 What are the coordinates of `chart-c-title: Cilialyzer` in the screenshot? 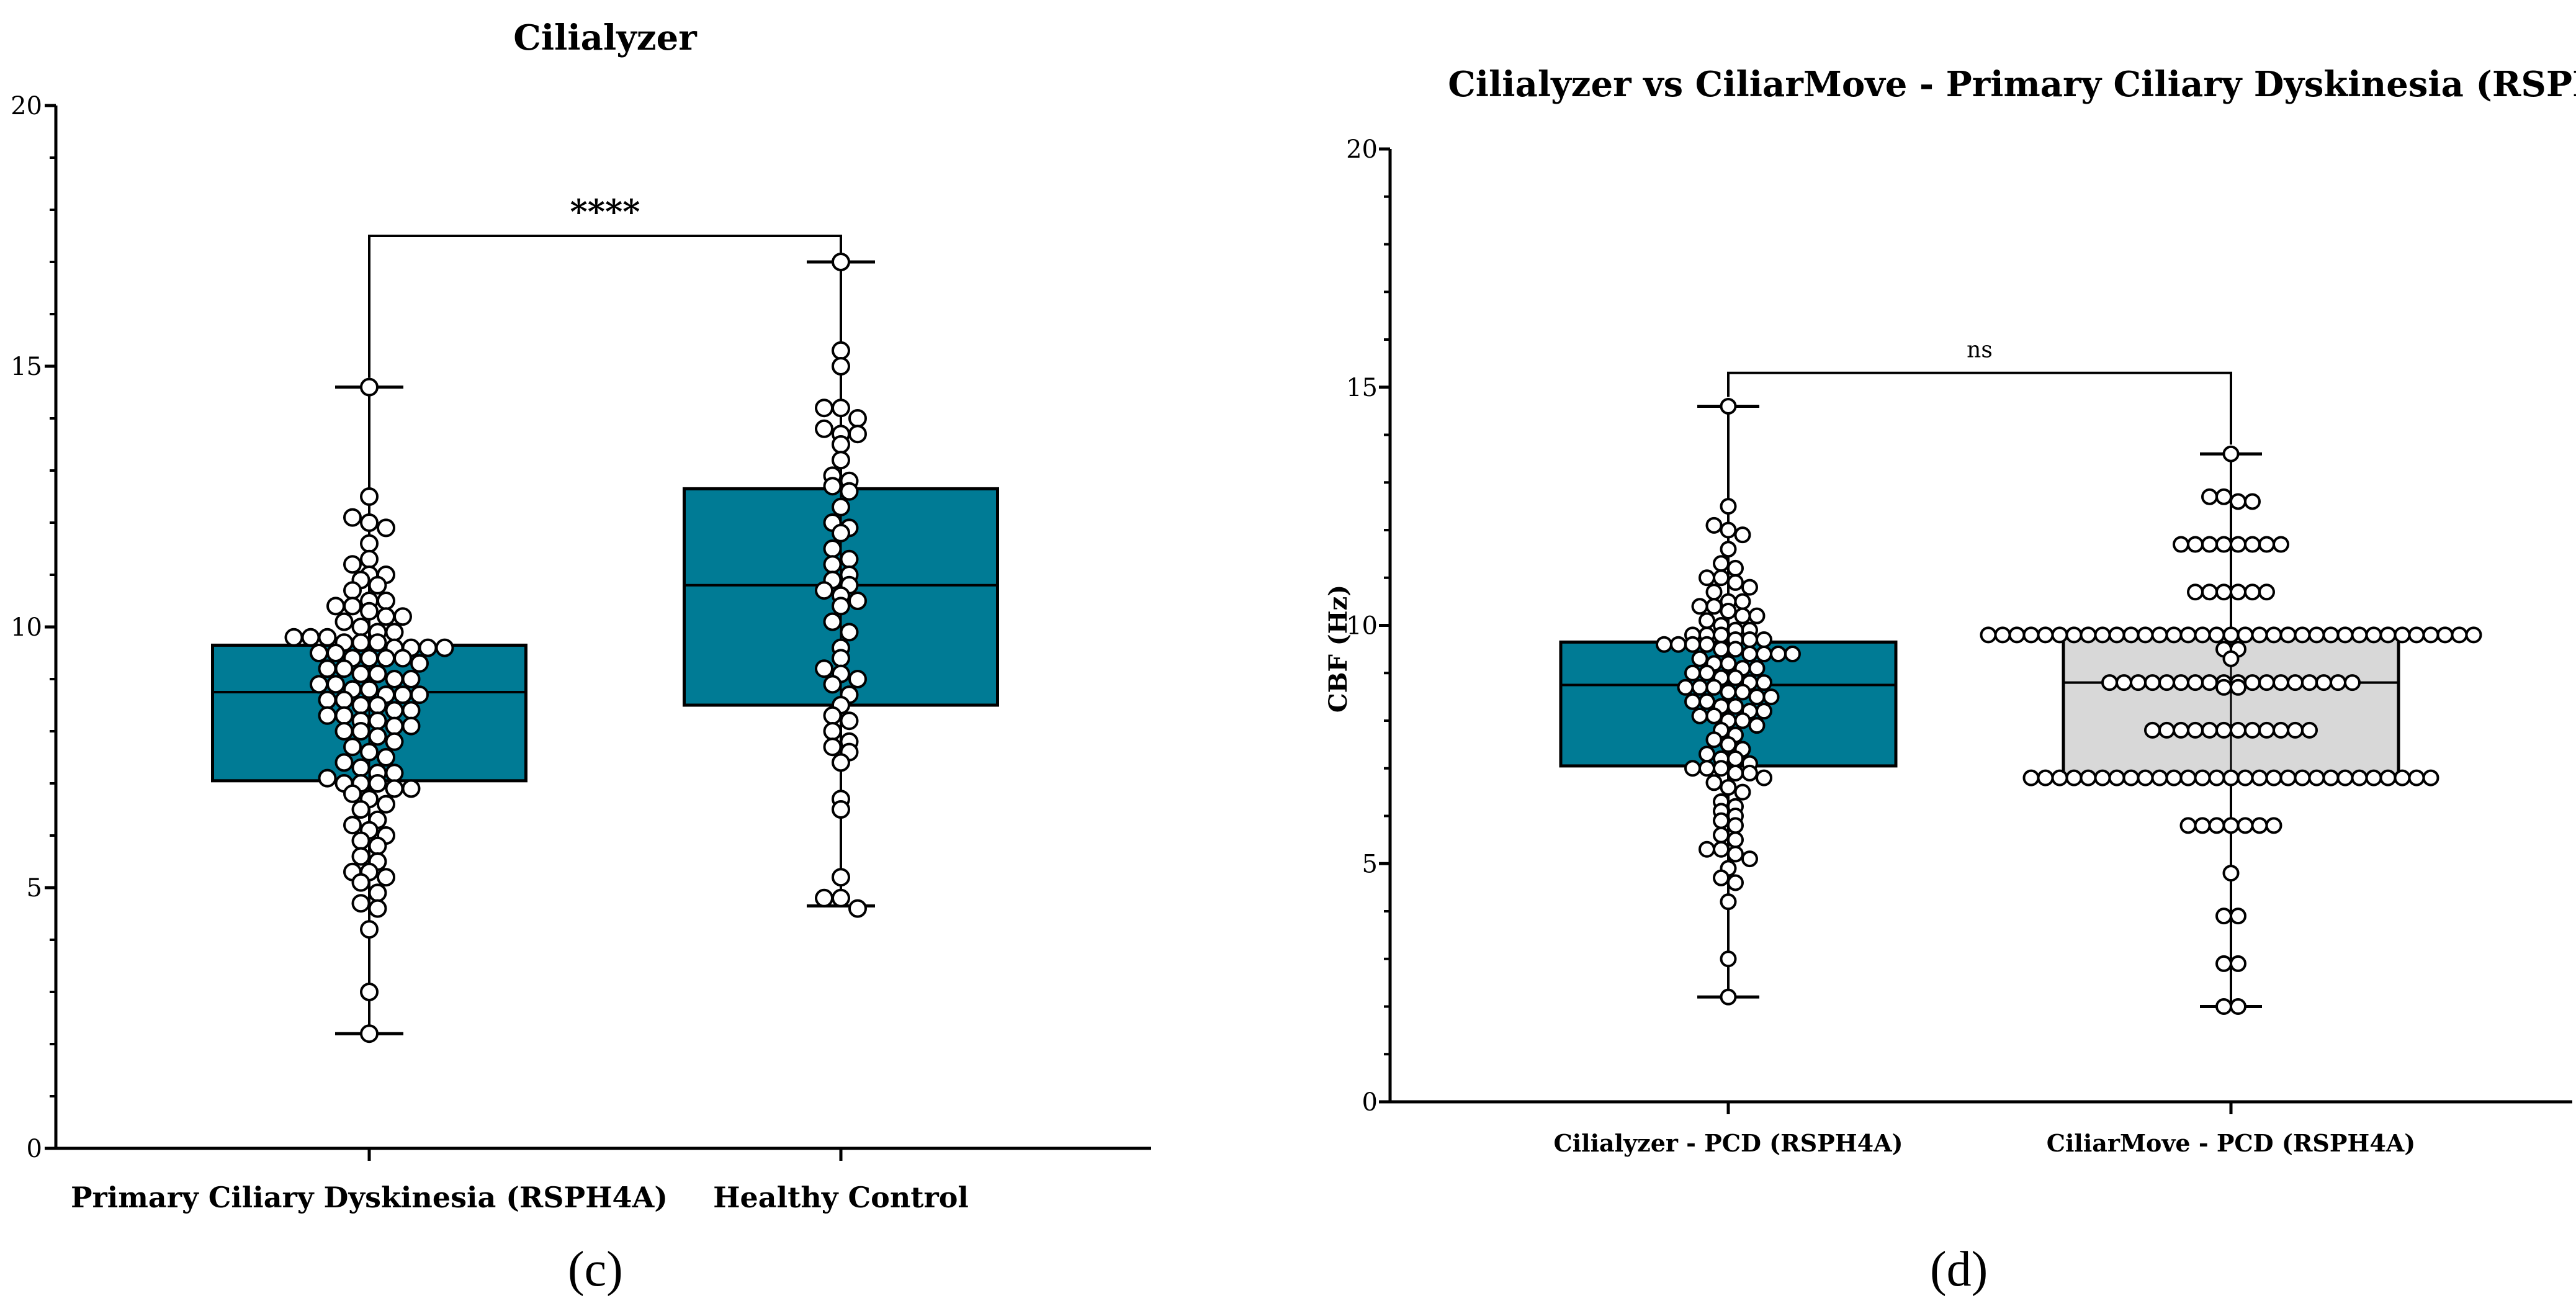 It's located at (605, 37).